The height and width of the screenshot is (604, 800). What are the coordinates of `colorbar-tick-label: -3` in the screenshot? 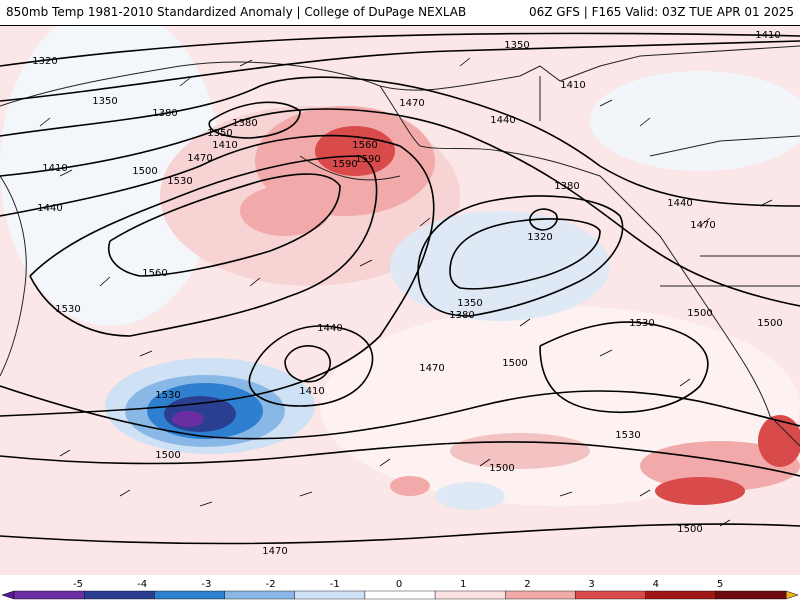 It's located at (206, 584).